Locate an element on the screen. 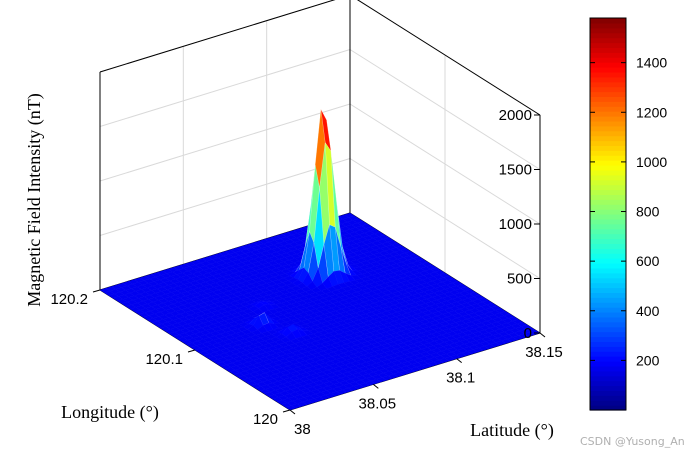 The width and height of the screenshot is (695, 452). colorbar: 200 400 600 800 1000 1200 1400 is located at coordinates (628, 214).